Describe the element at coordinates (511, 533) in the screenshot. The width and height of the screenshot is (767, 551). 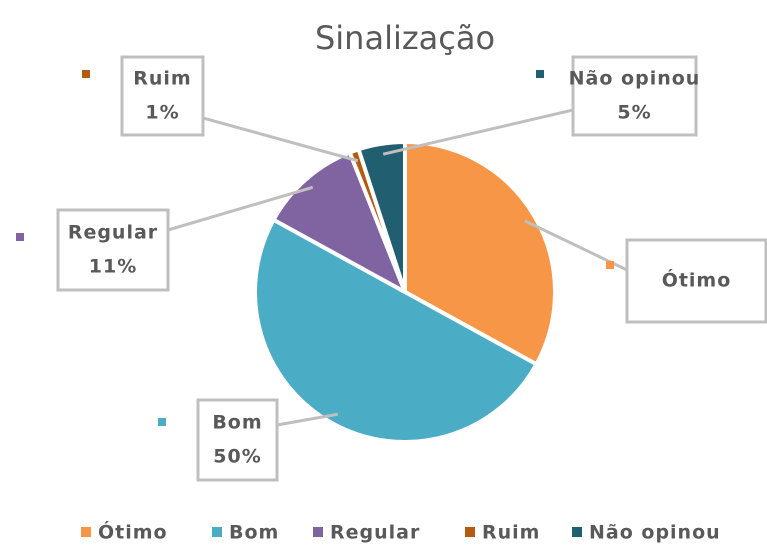
I see `legend-label: Ruim` at that location.